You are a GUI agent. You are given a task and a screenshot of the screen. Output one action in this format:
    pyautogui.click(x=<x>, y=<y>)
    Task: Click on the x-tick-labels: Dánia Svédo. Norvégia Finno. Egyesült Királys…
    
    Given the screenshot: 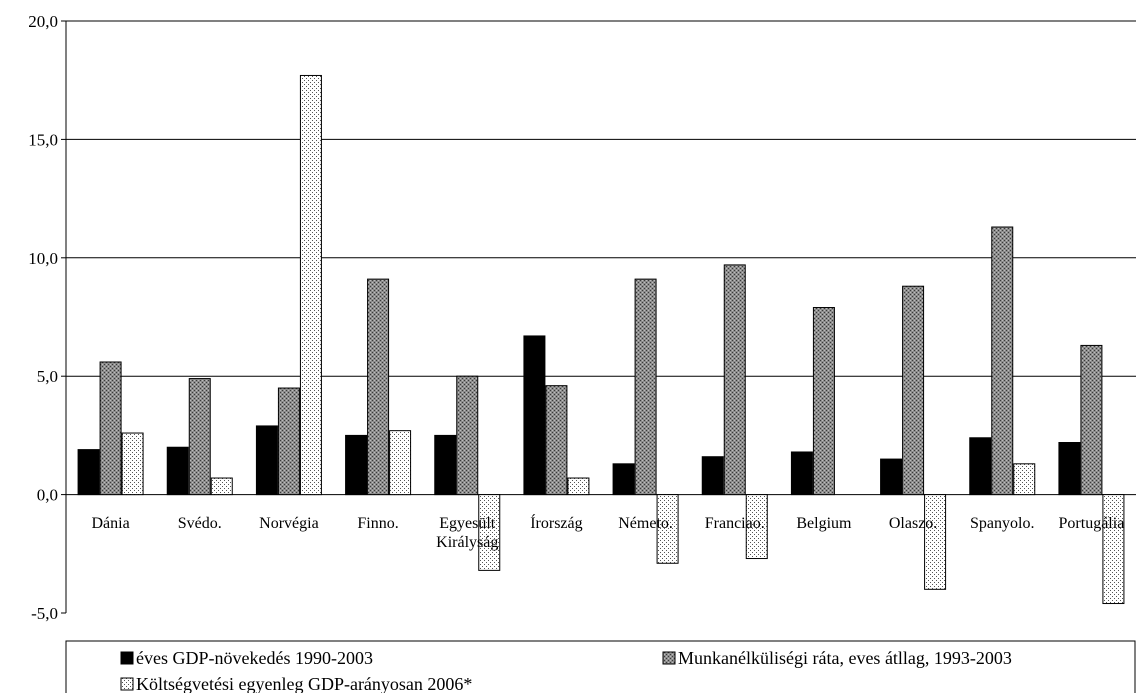 What is the action you would take?
    pyautogui.click(x=607, y=532)
    